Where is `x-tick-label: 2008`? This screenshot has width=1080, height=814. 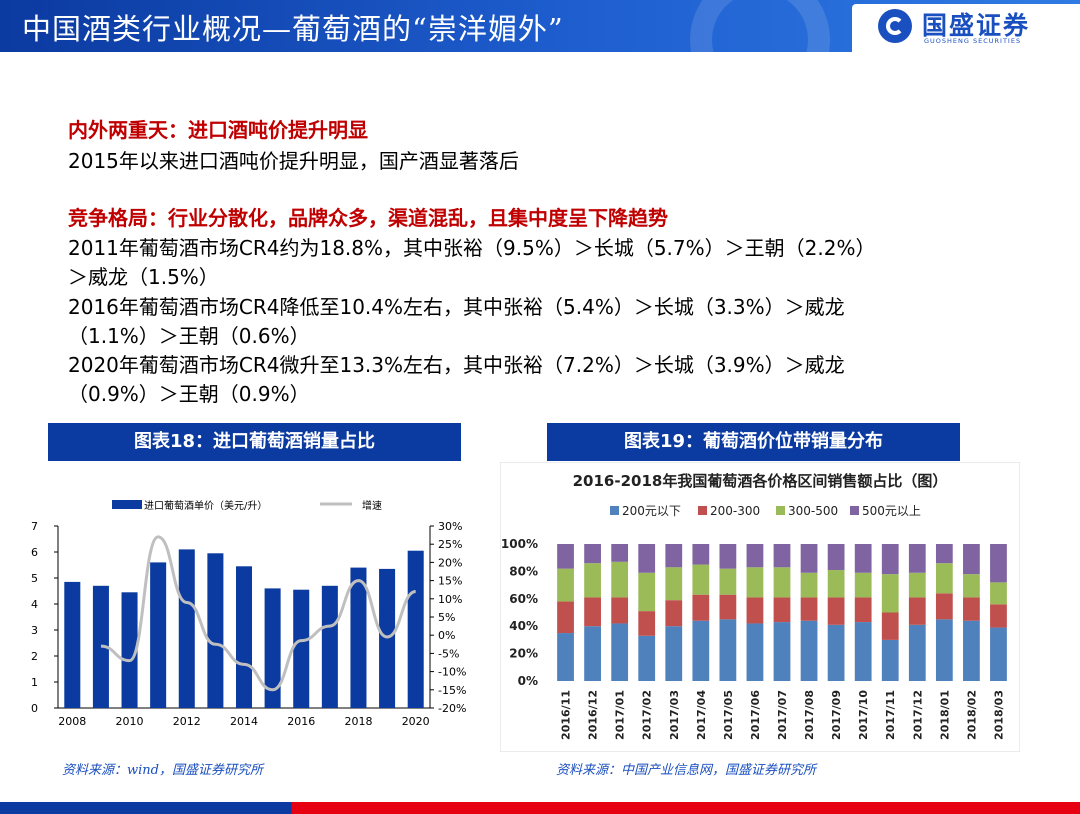 x-tick-label: 2008 is located at coordinates (72, 721).